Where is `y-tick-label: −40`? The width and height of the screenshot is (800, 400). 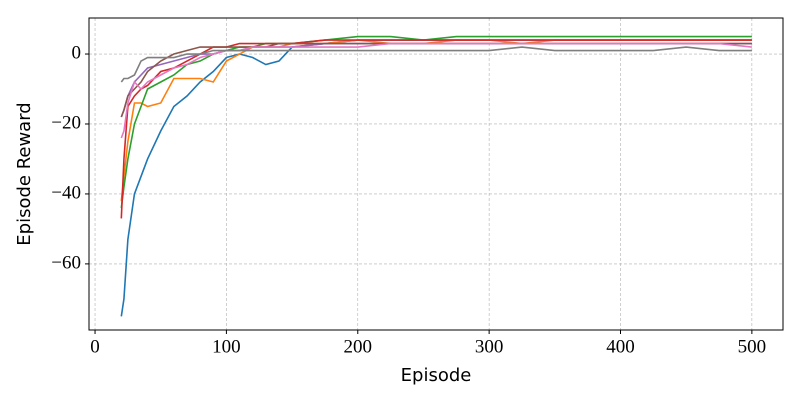 y-tick-label: −40 is located at coordinates (66, 192).